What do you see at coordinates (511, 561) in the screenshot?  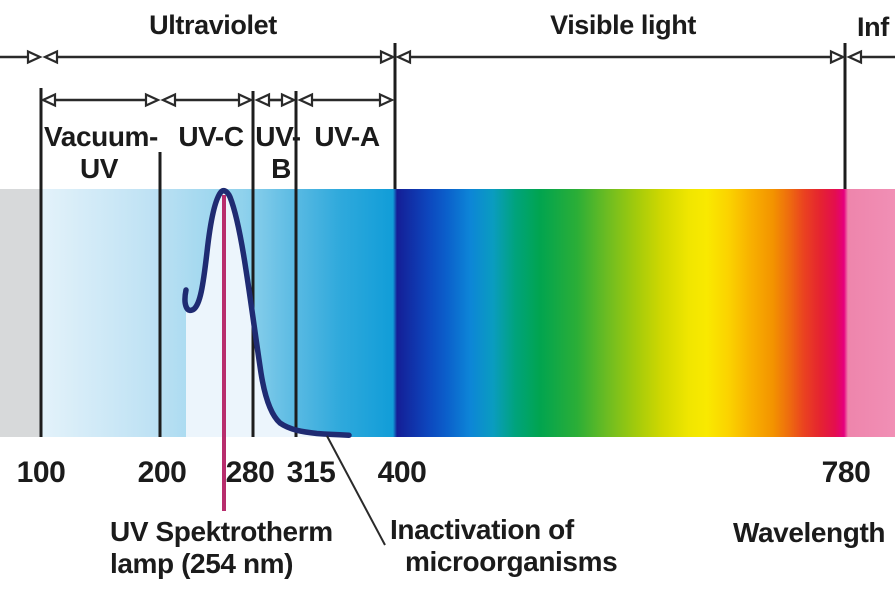 I see `inactivation-label-line2: microorganisms` at bounding box center [511, 561].